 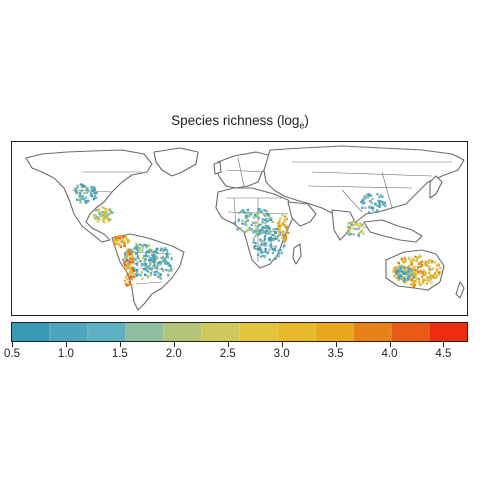 I want to click on legend-tick-label: 2.0, so click(x=173, y=354).